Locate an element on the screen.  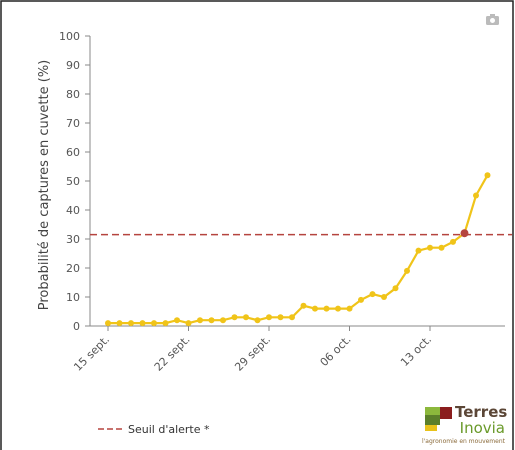
logo-text: Terres is located at coordinates (481, 412).